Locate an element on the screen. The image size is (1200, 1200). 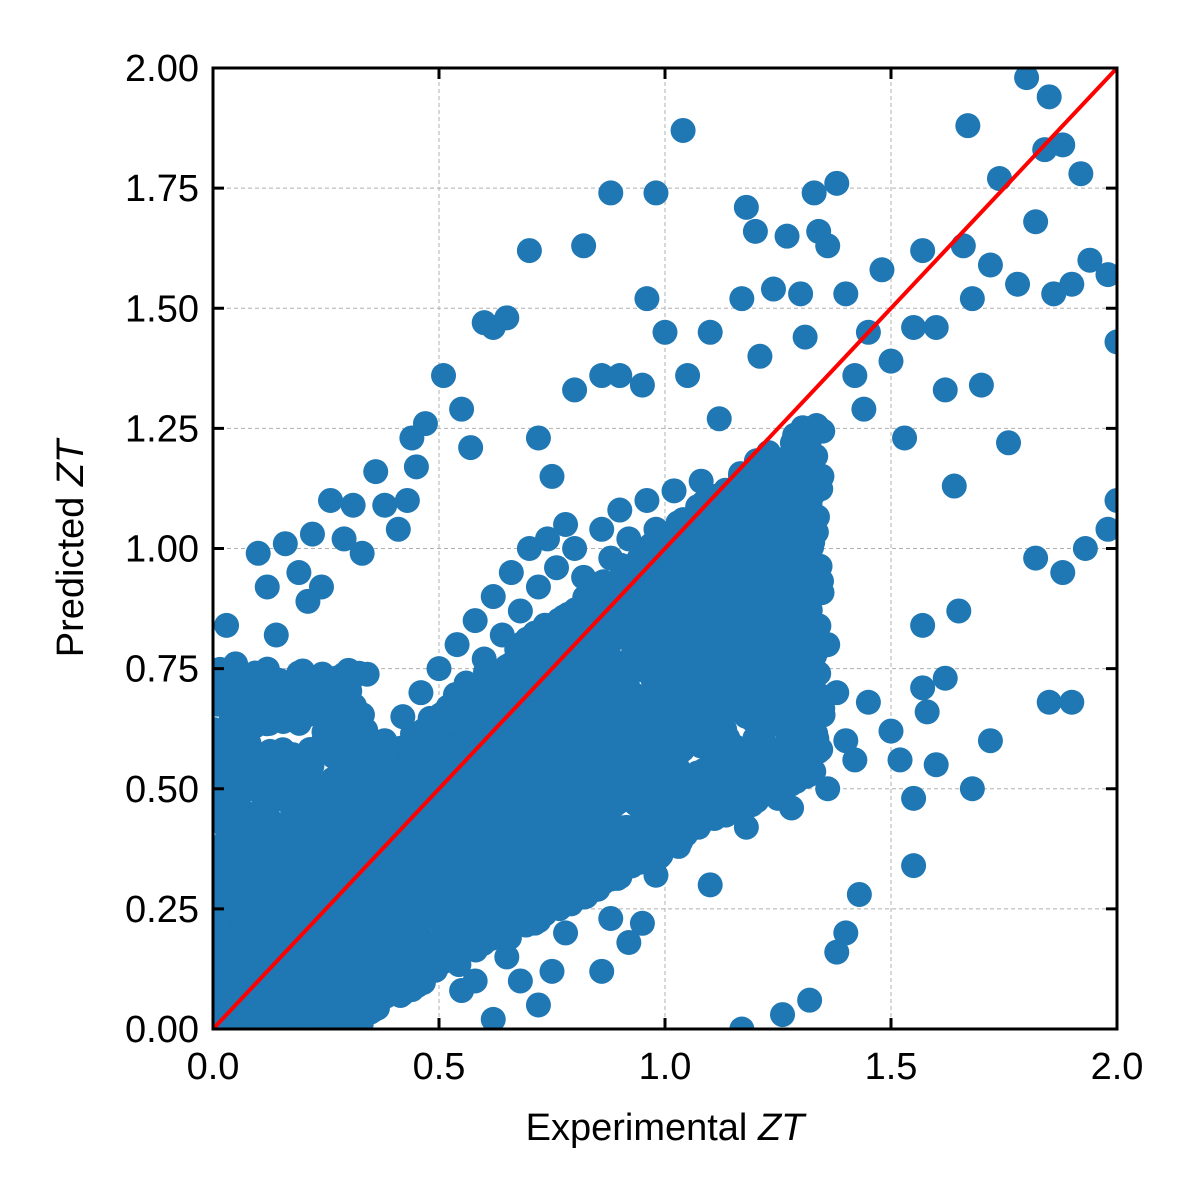
y-tick-label: 0.25 is located at coordinates (162, 910).